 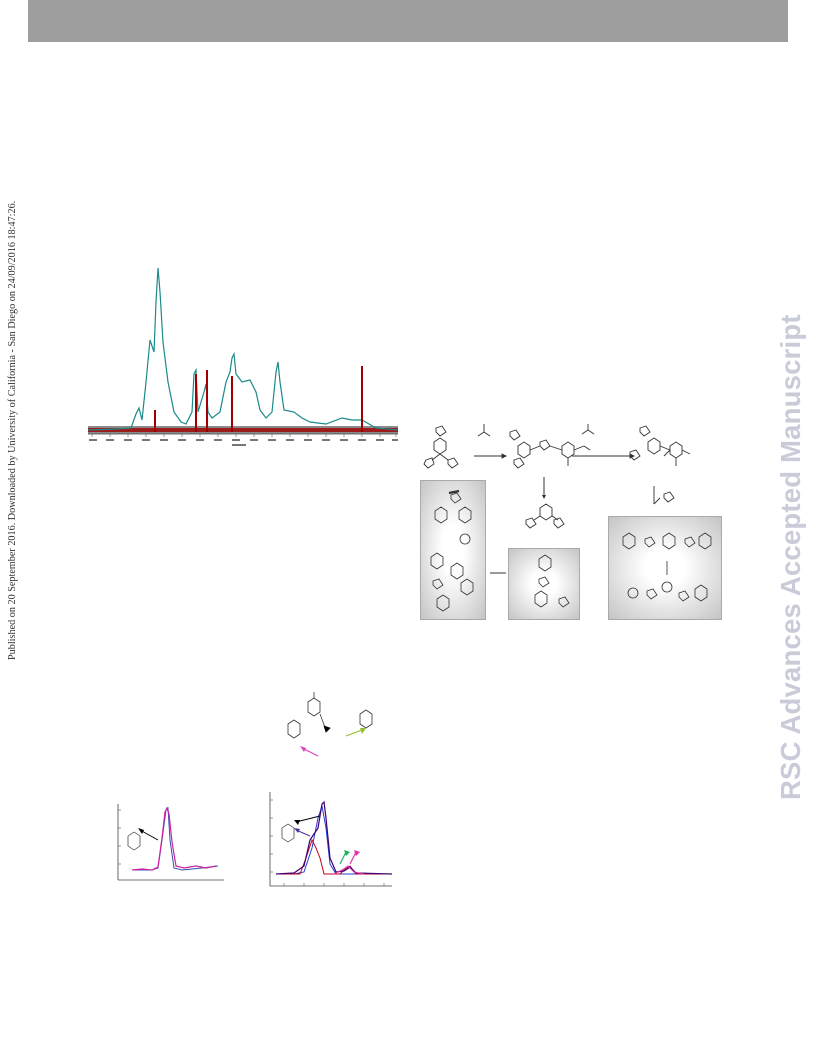 I want to click on spectrum-x-ticks, so click(x=244, y=435).